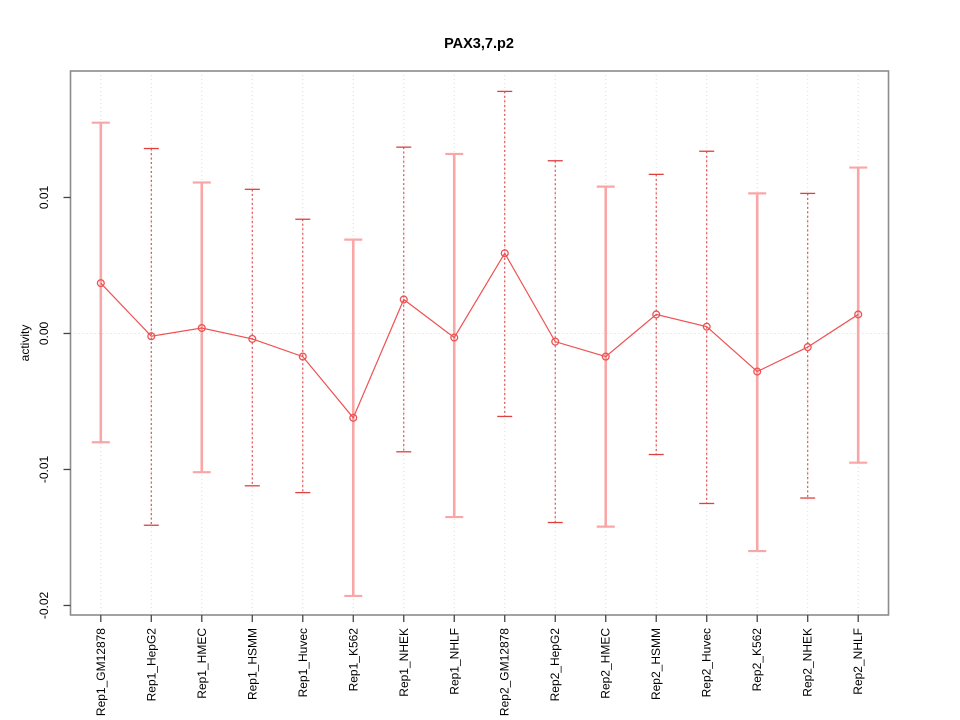 The width and height of the screenshot is (960, 720). What do you see at coordinates (808, 662) in the screenshot?
I see `x-tick-label: Rep2_NHEK` at bounding box center [808, 662].